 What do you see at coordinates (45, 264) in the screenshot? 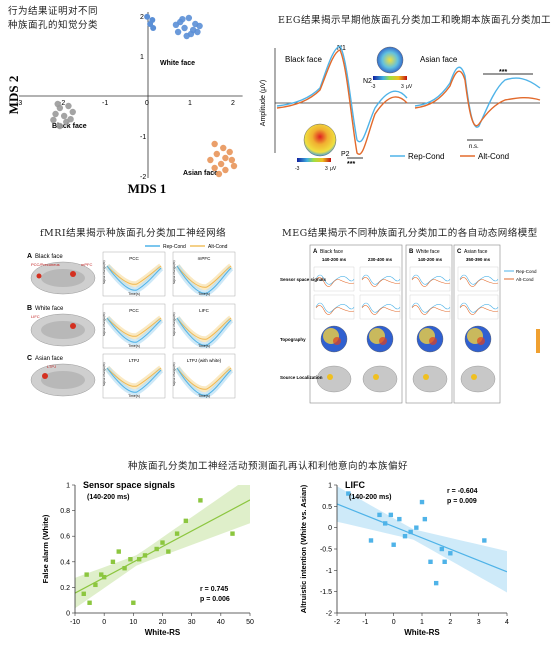
I see `fmri-region-label: PCC/Precuneus` at bounding box center [45, 264].